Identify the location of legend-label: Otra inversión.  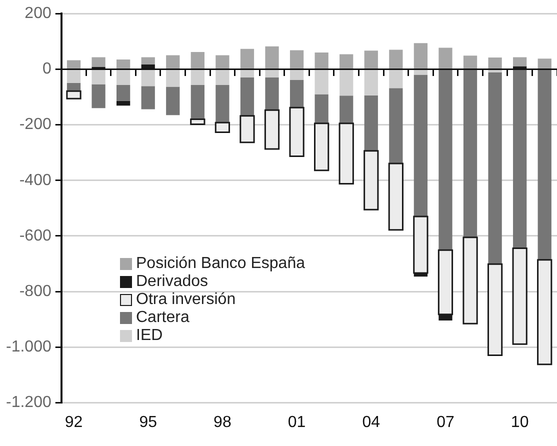
(186, 300).